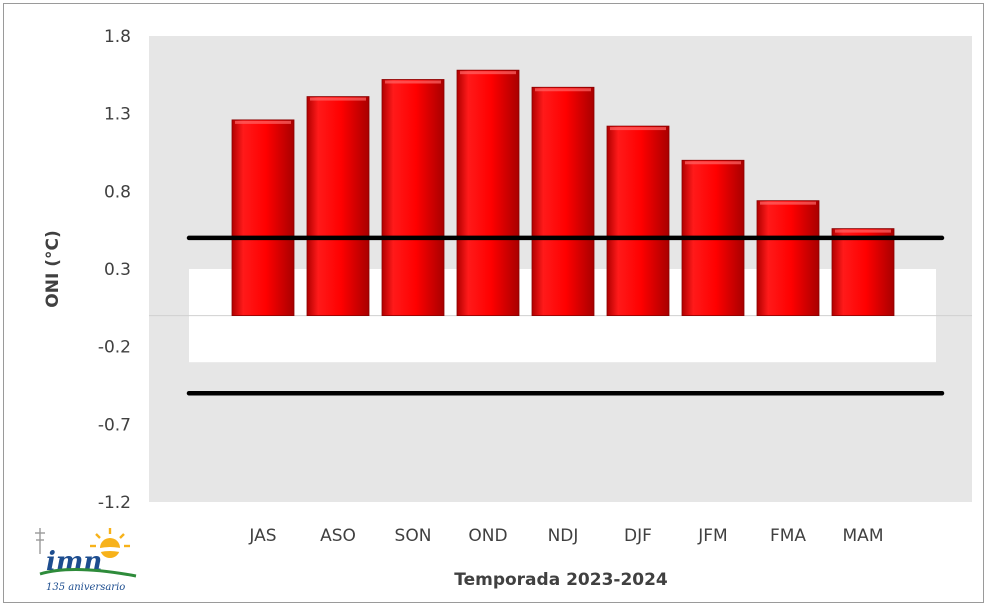 The height and width of the screenshot is (607, 987). What do you see at coordinates (114, 348) in the screenshot?
I see `y-tick-label: -0.2` at bounding box center [114, 348].